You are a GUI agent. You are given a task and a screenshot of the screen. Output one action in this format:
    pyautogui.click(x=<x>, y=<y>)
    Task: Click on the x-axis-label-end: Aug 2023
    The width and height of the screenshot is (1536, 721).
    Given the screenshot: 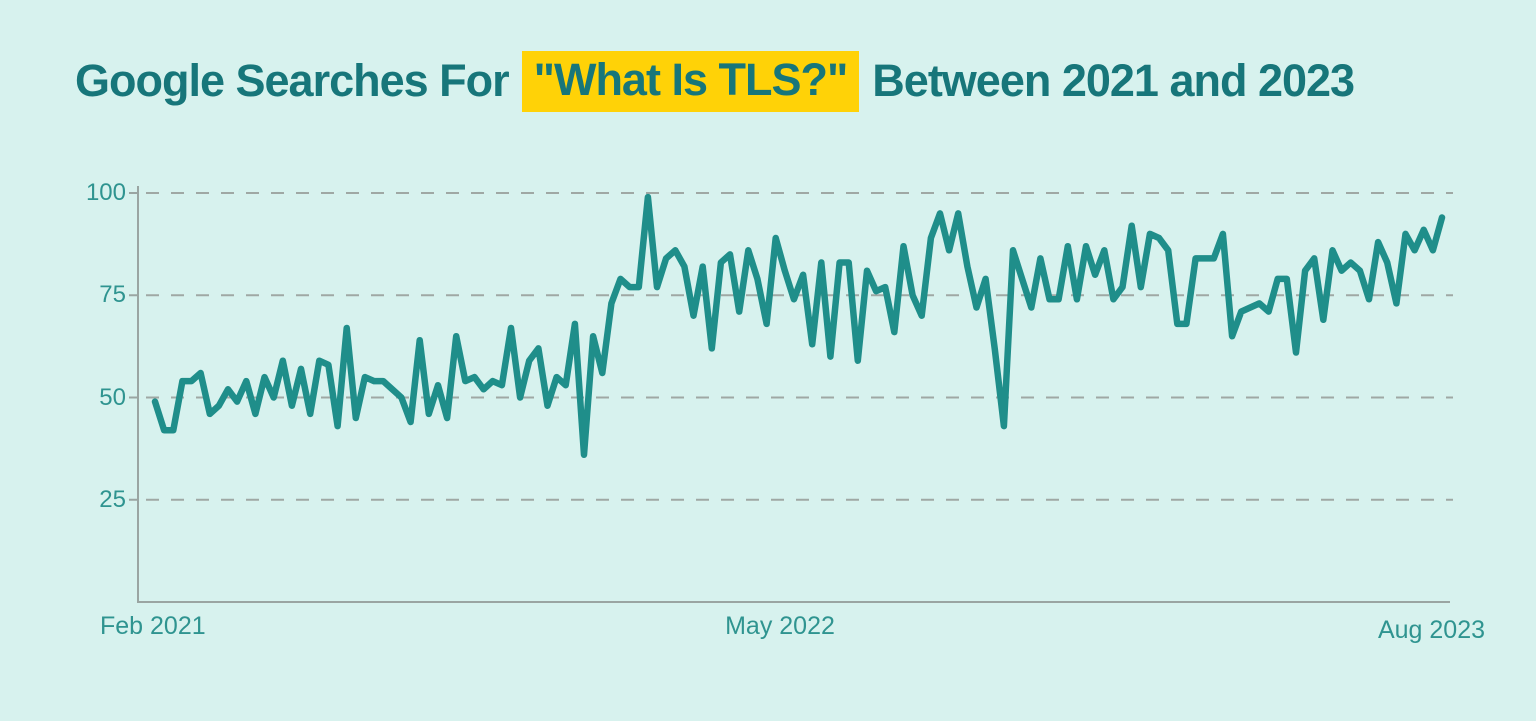 What is the action you would take?
    pyautogui.click(x=1431, y=630)
    